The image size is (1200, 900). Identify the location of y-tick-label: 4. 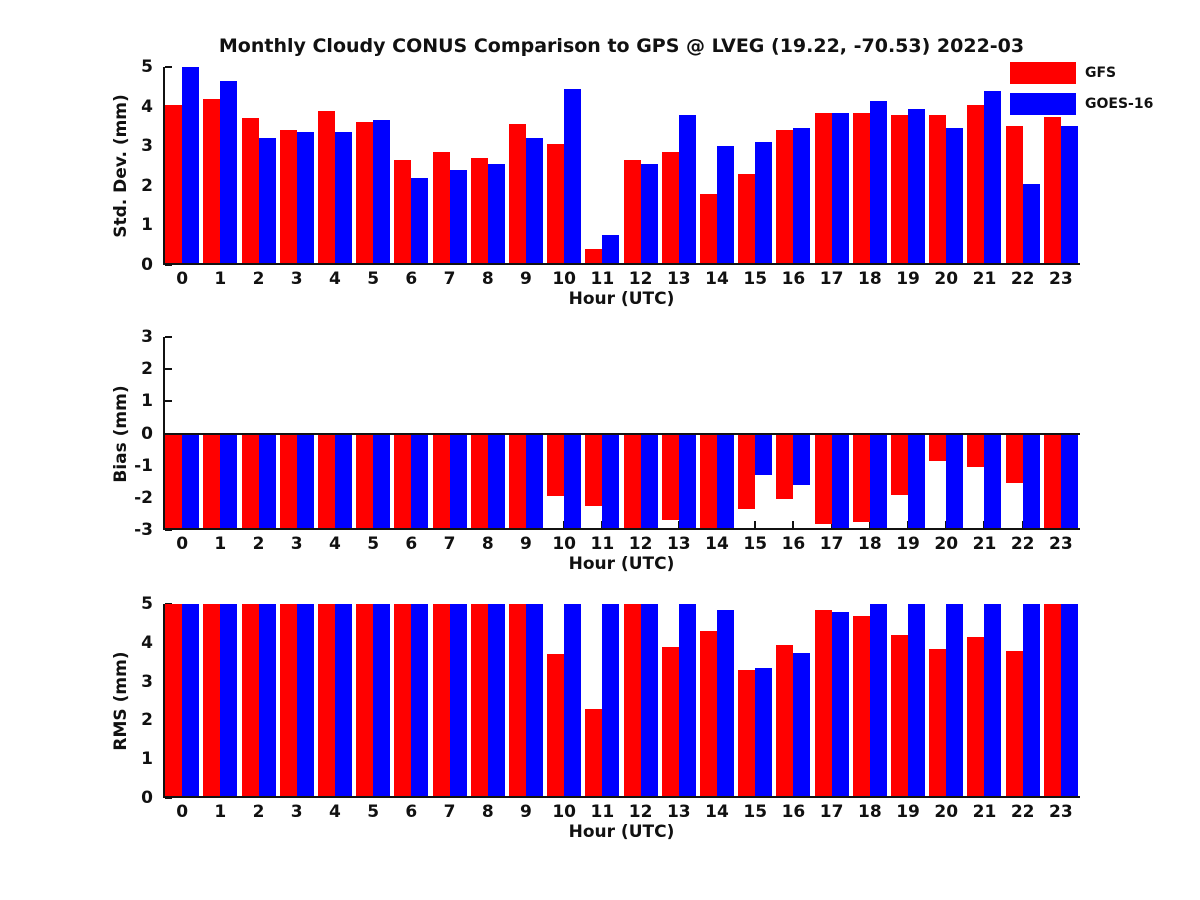
(147, 642).